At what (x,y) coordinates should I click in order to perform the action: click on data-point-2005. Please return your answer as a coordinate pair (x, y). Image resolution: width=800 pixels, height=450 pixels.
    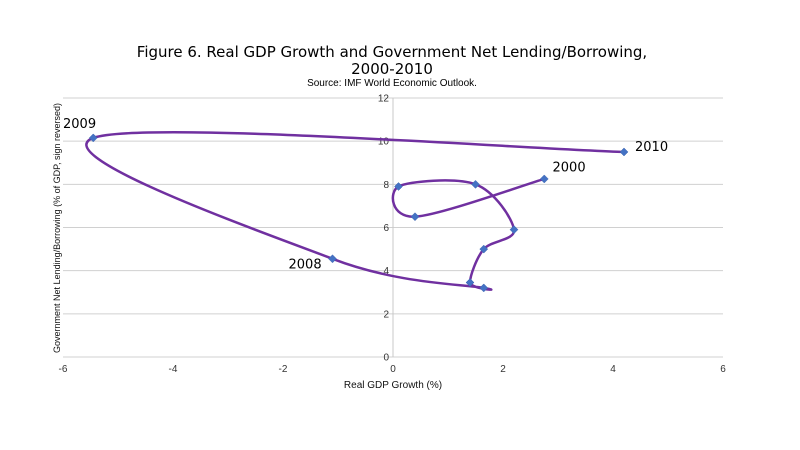
    Looking at the image, I should click on (484, 249).